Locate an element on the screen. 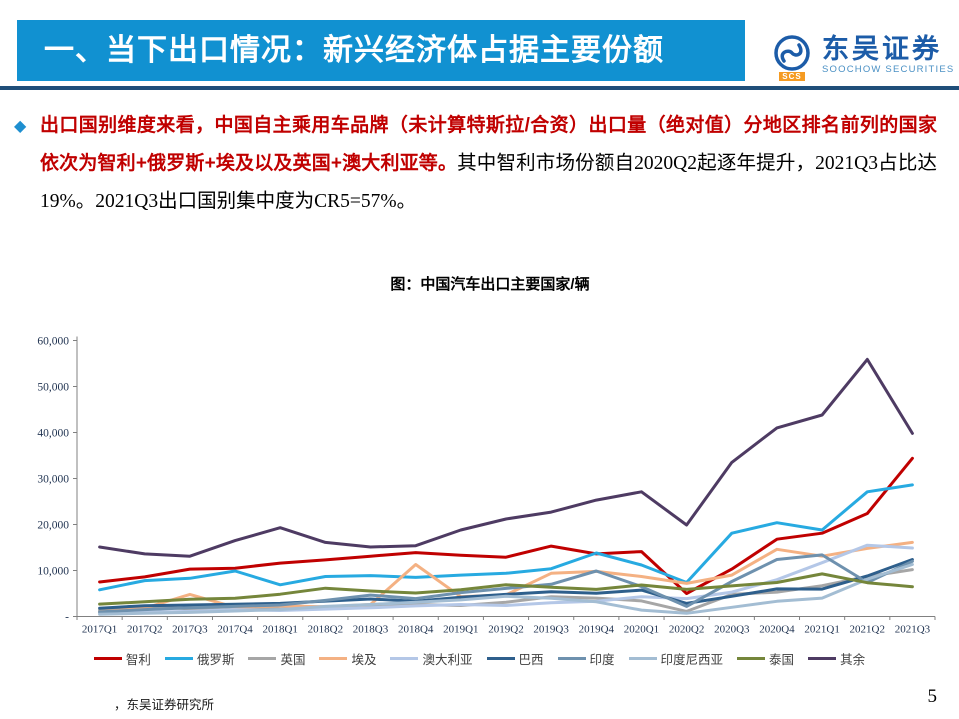 Image resolution: width=959 pixels, height=719 pixels. y-tick-label: 30,000 is located at coordinates (53, 480).